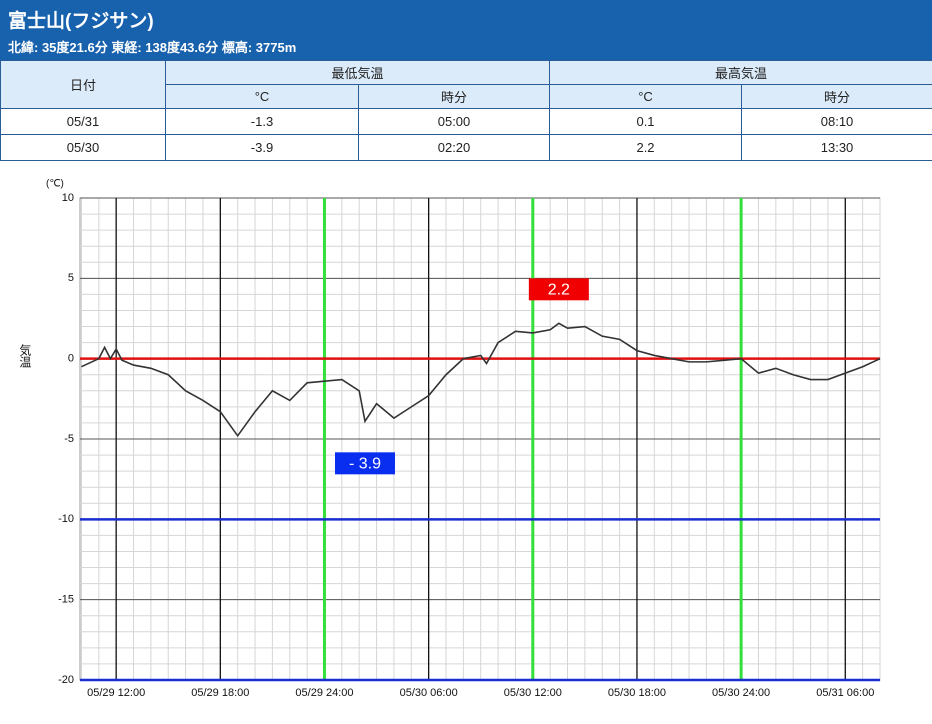 This screenshot has height=724, width=932. What do you see at coordinates (55, 184) in the screenshot?
I see `y-unit: (℃)` at bounding box center [55, 184].